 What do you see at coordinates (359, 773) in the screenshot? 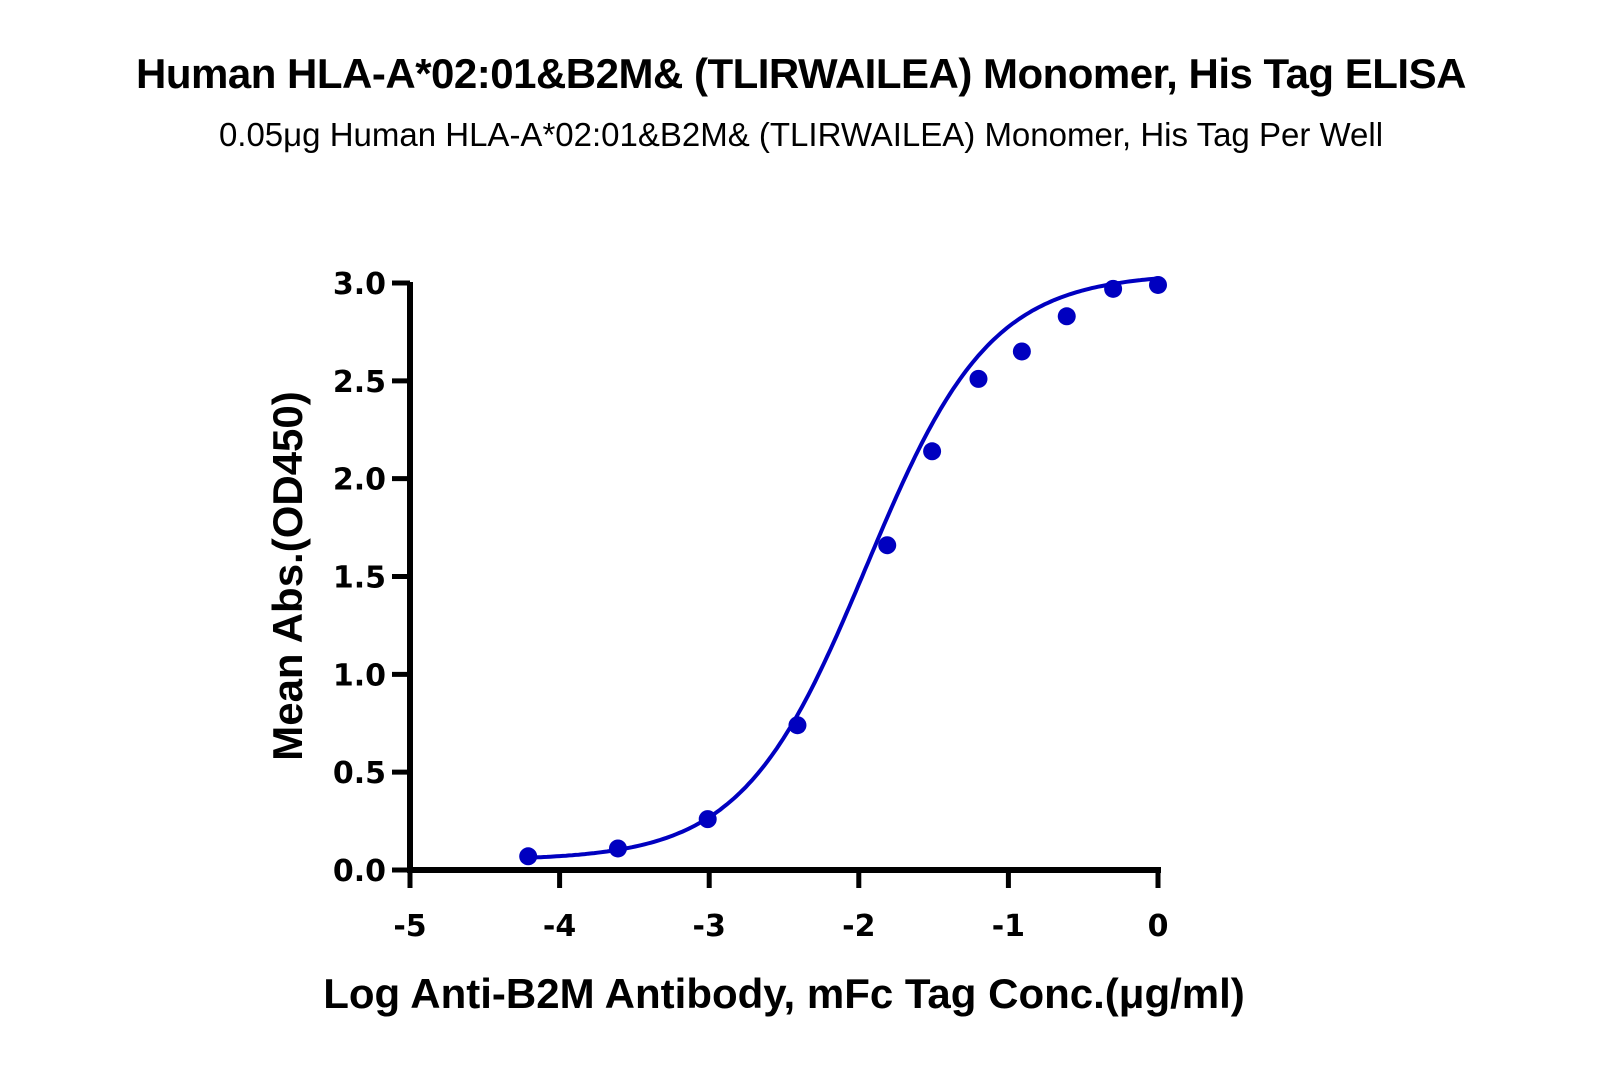
I see `y-tick-label: 0.5` at bounding box center [359, 773].